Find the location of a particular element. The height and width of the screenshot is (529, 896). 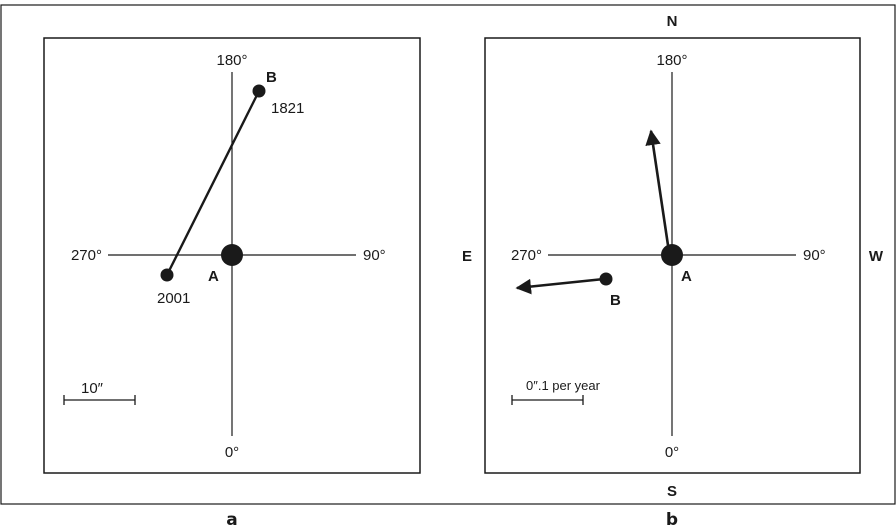

panel-a-axis-right-label: 90° is located at coordinates (374, 255).